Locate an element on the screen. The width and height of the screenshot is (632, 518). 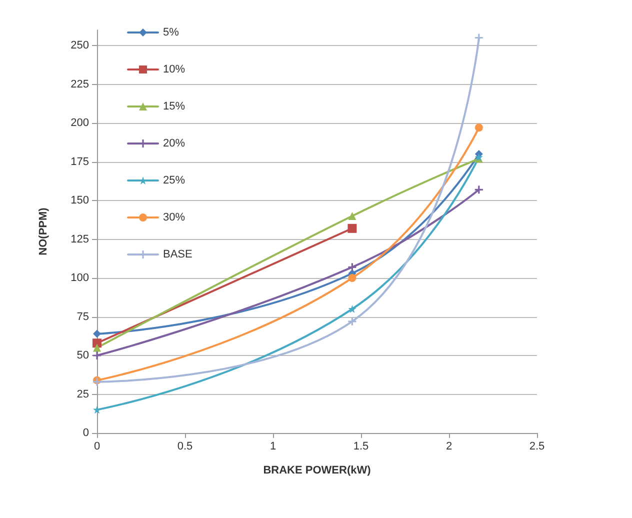
legend-label: 30% is located at coordinates (174, 218).